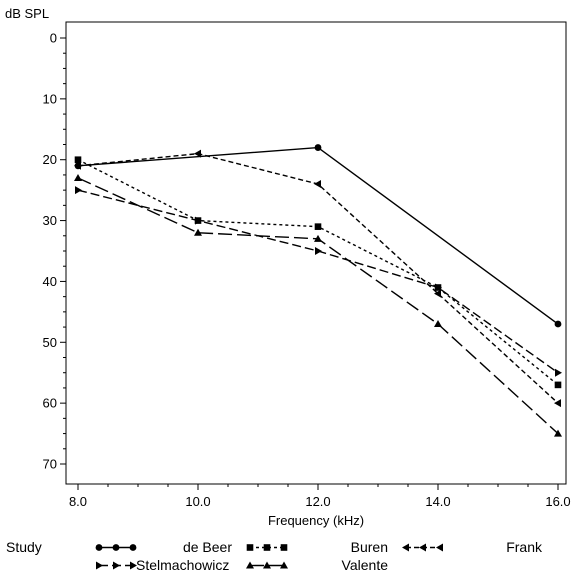  I want to click on legend-label-de-beer: de Beer, so click(207, 547).